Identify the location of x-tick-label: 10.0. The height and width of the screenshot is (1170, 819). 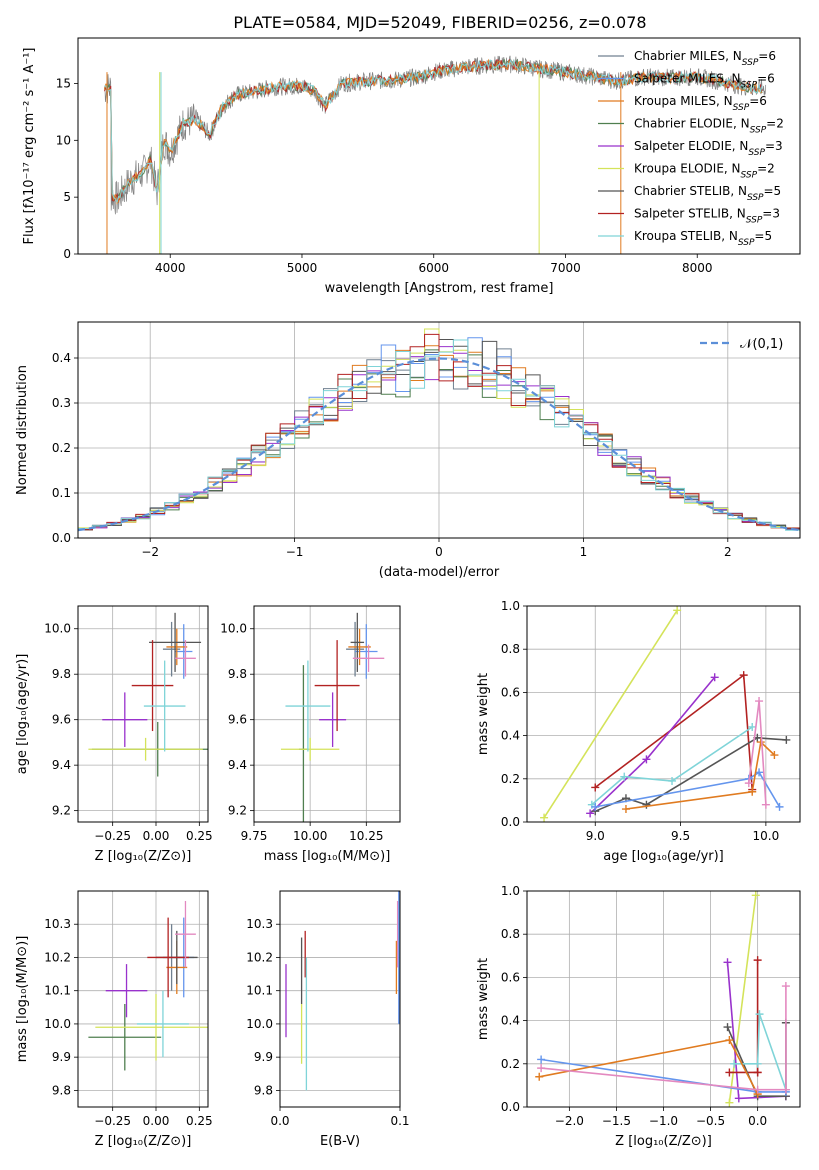
(766, 836).